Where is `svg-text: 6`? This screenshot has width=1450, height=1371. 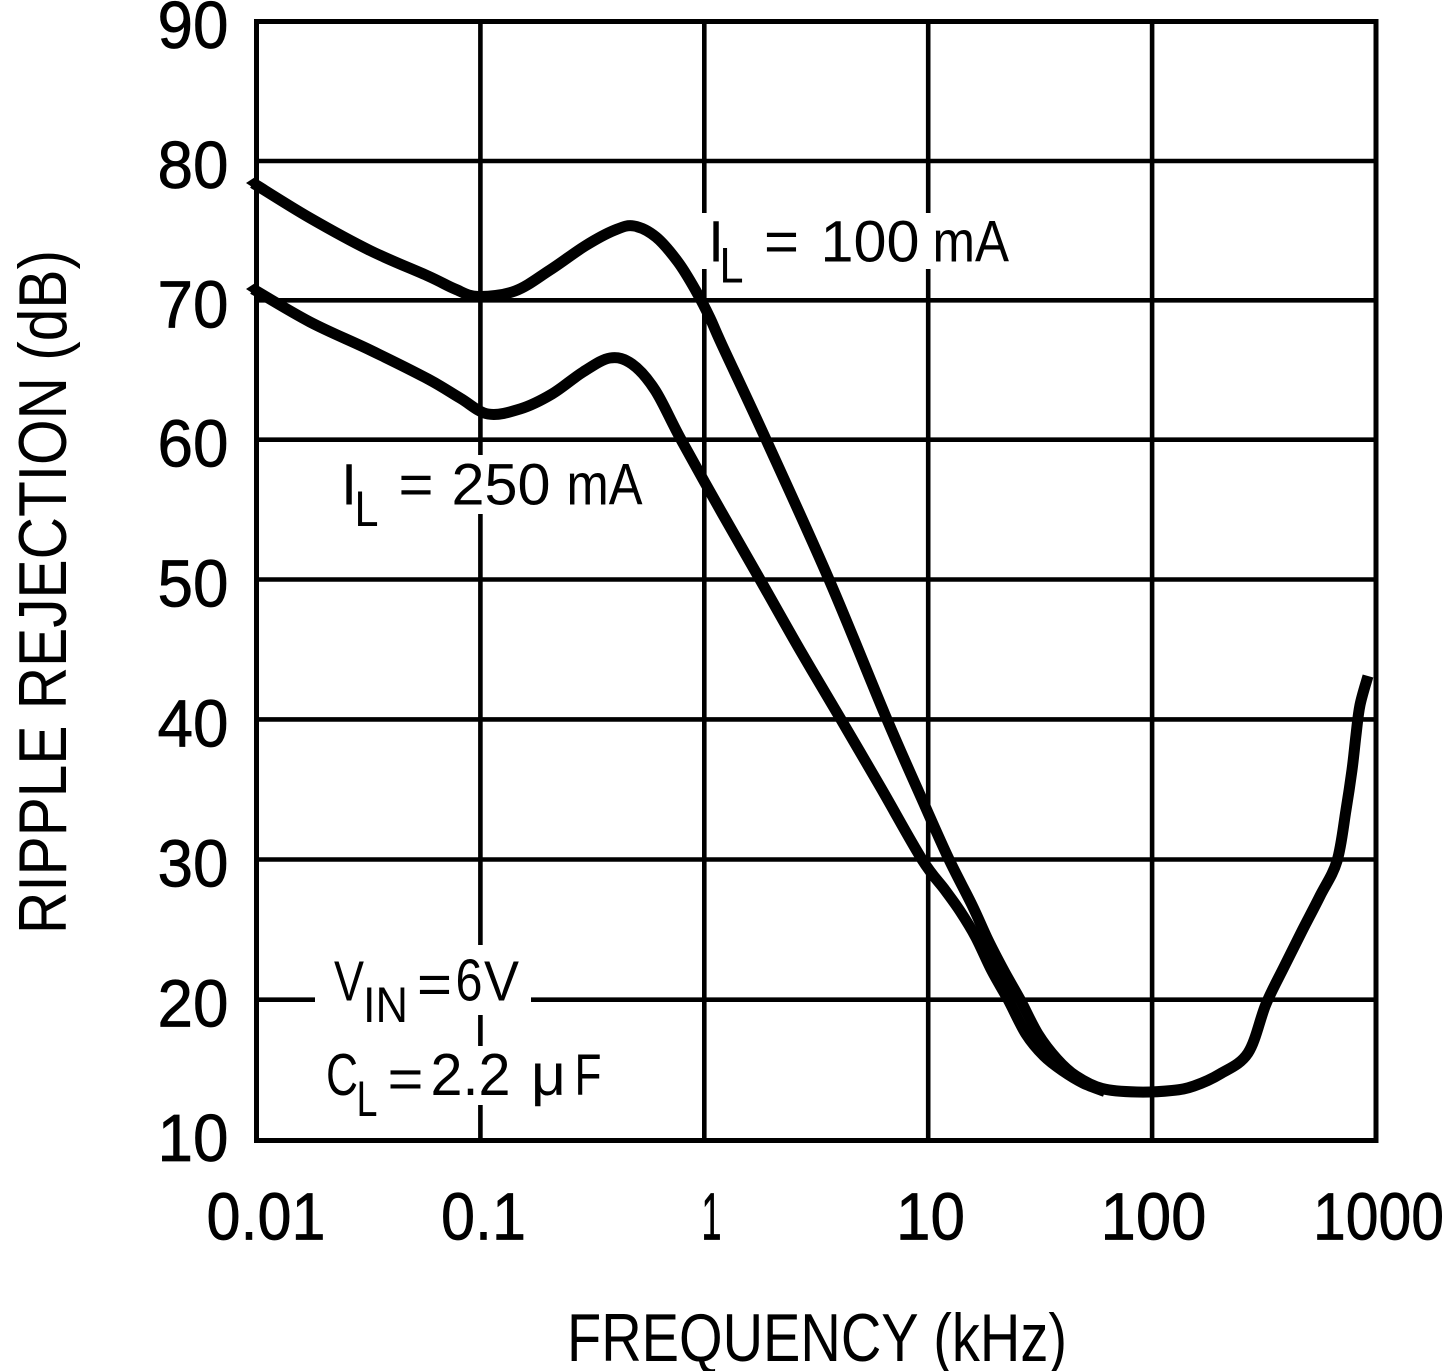 svg-text: 6 is located at coordinates (469, 981).